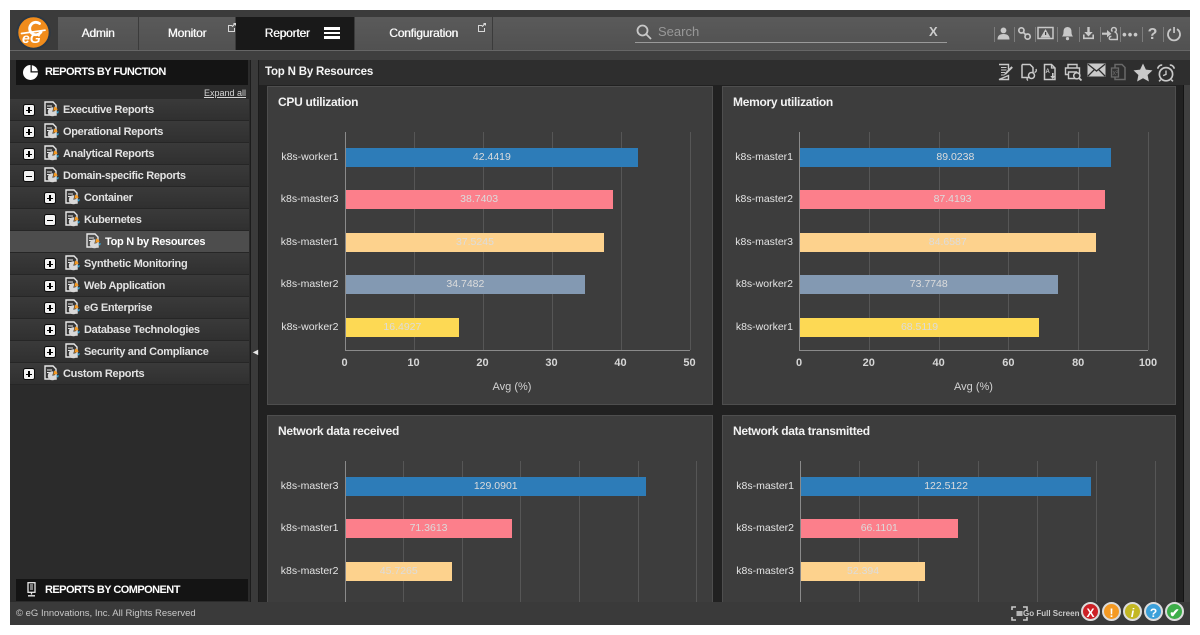 This screenshot has width=1200, height=635. What do you see at coordinates (1116, 73) in the screenshot?
I see `svg-text: x²` at bounding box center [1116, 73].